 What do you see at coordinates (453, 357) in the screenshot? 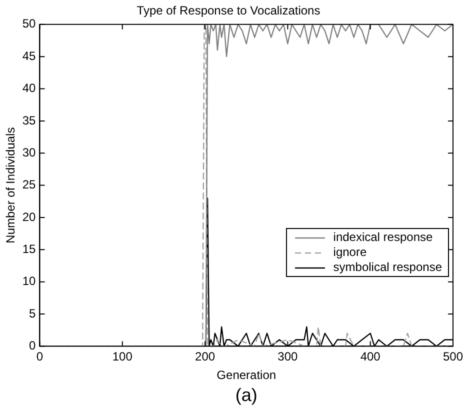
I see `x-tick-label: 500` at bounding box center [453, 357].